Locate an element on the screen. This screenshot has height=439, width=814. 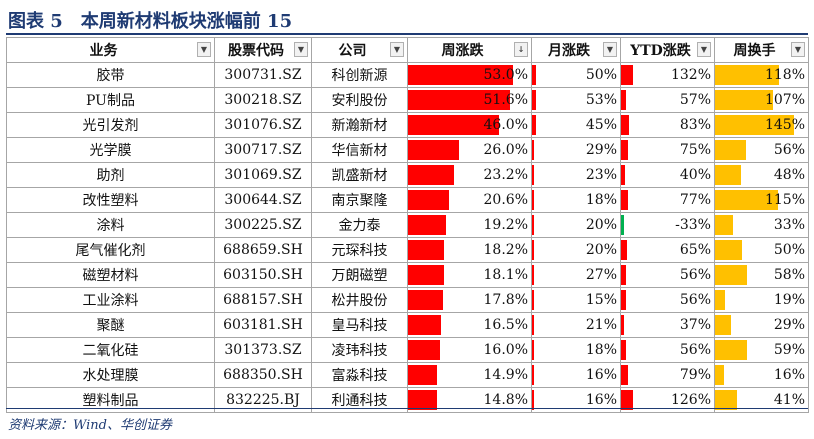
week-change-cell-value: 14.9% is located at coordinates (505, 375).